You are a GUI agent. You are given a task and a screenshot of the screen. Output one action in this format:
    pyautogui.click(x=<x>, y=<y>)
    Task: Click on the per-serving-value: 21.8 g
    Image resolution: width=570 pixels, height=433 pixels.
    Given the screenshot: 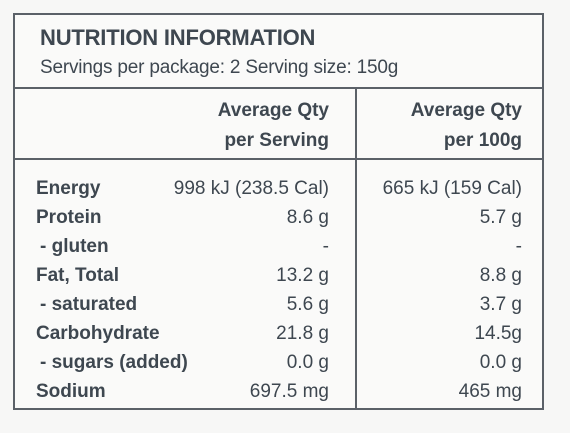 What is the action you would take?
    pyautogui.click(x=302, y=333)
    